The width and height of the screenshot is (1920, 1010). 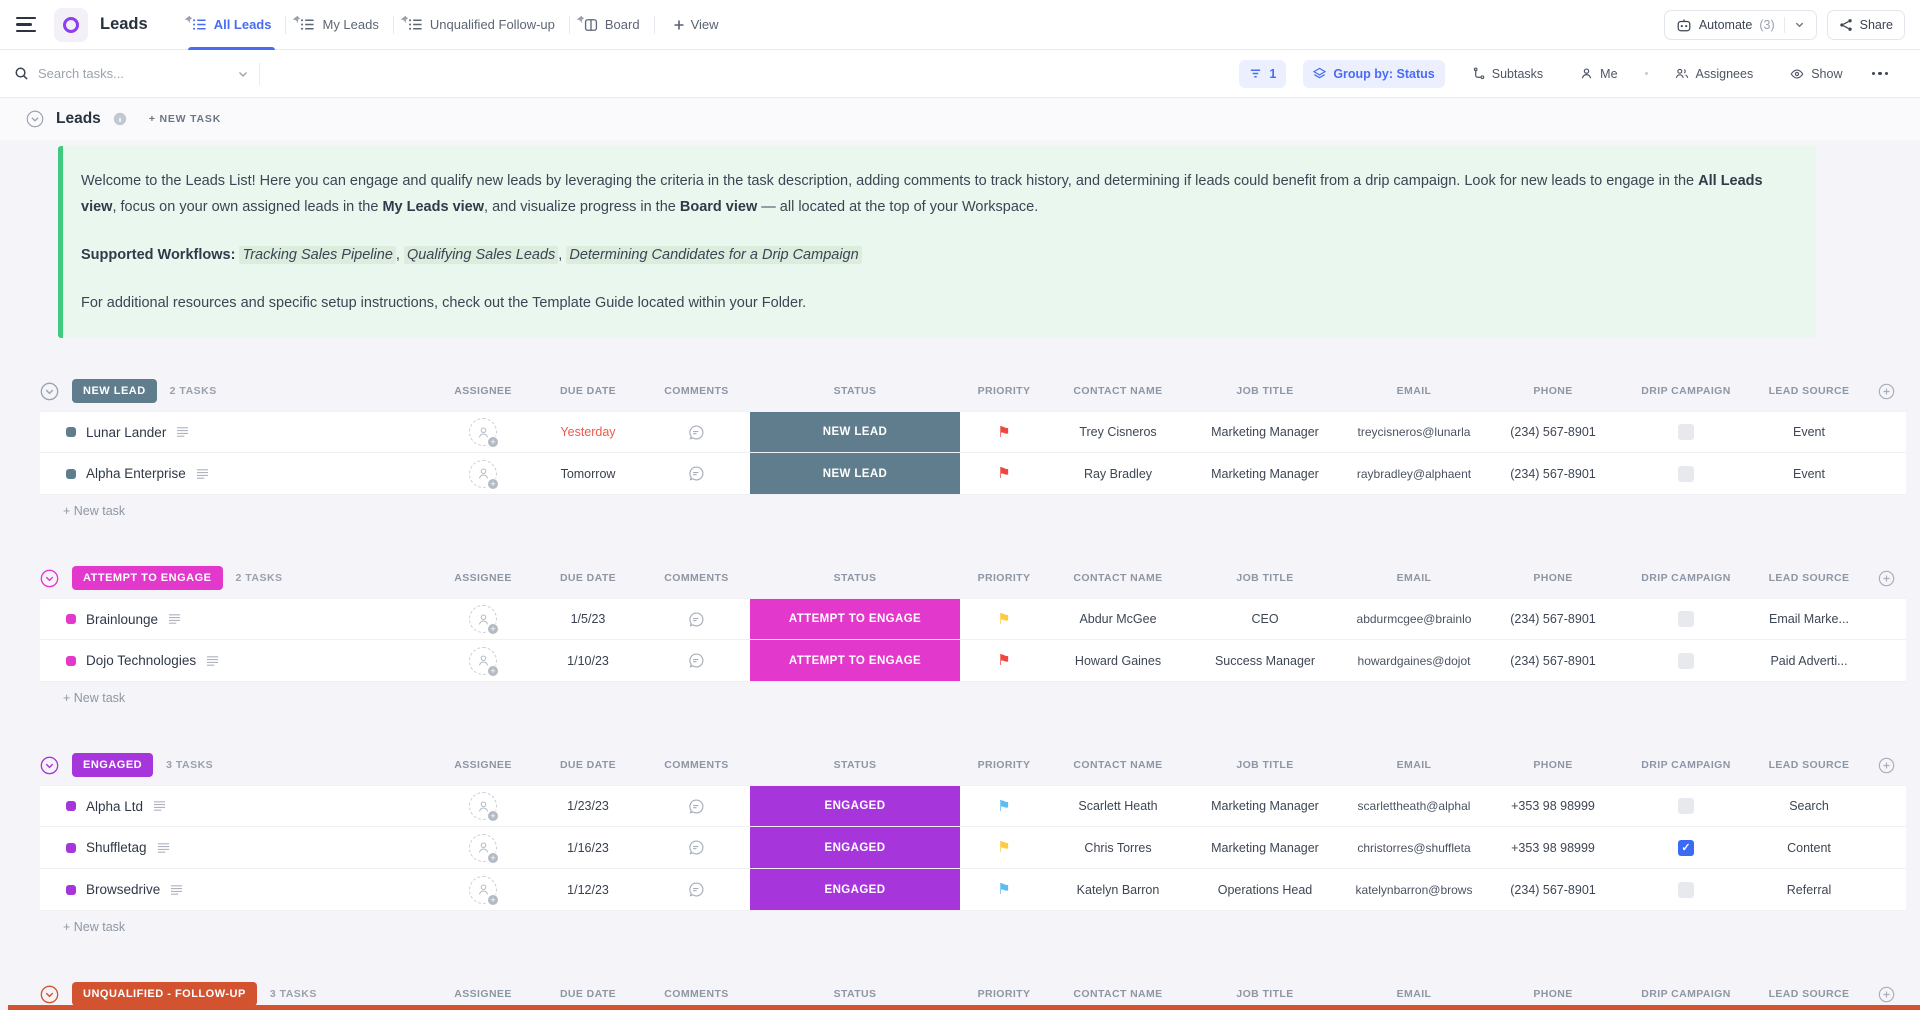 What do you see at coordinates (1553, 847) in the screenshot?
I see `phone: +353 98 98999` at bounding box center [1553, 847].